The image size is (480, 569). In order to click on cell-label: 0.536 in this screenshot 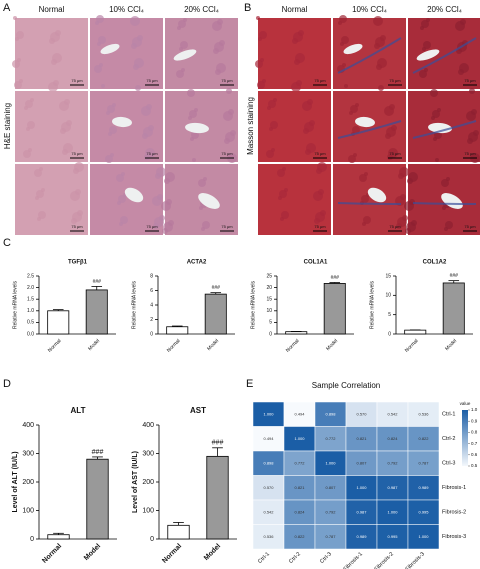, I will do `click(423, 413)`.